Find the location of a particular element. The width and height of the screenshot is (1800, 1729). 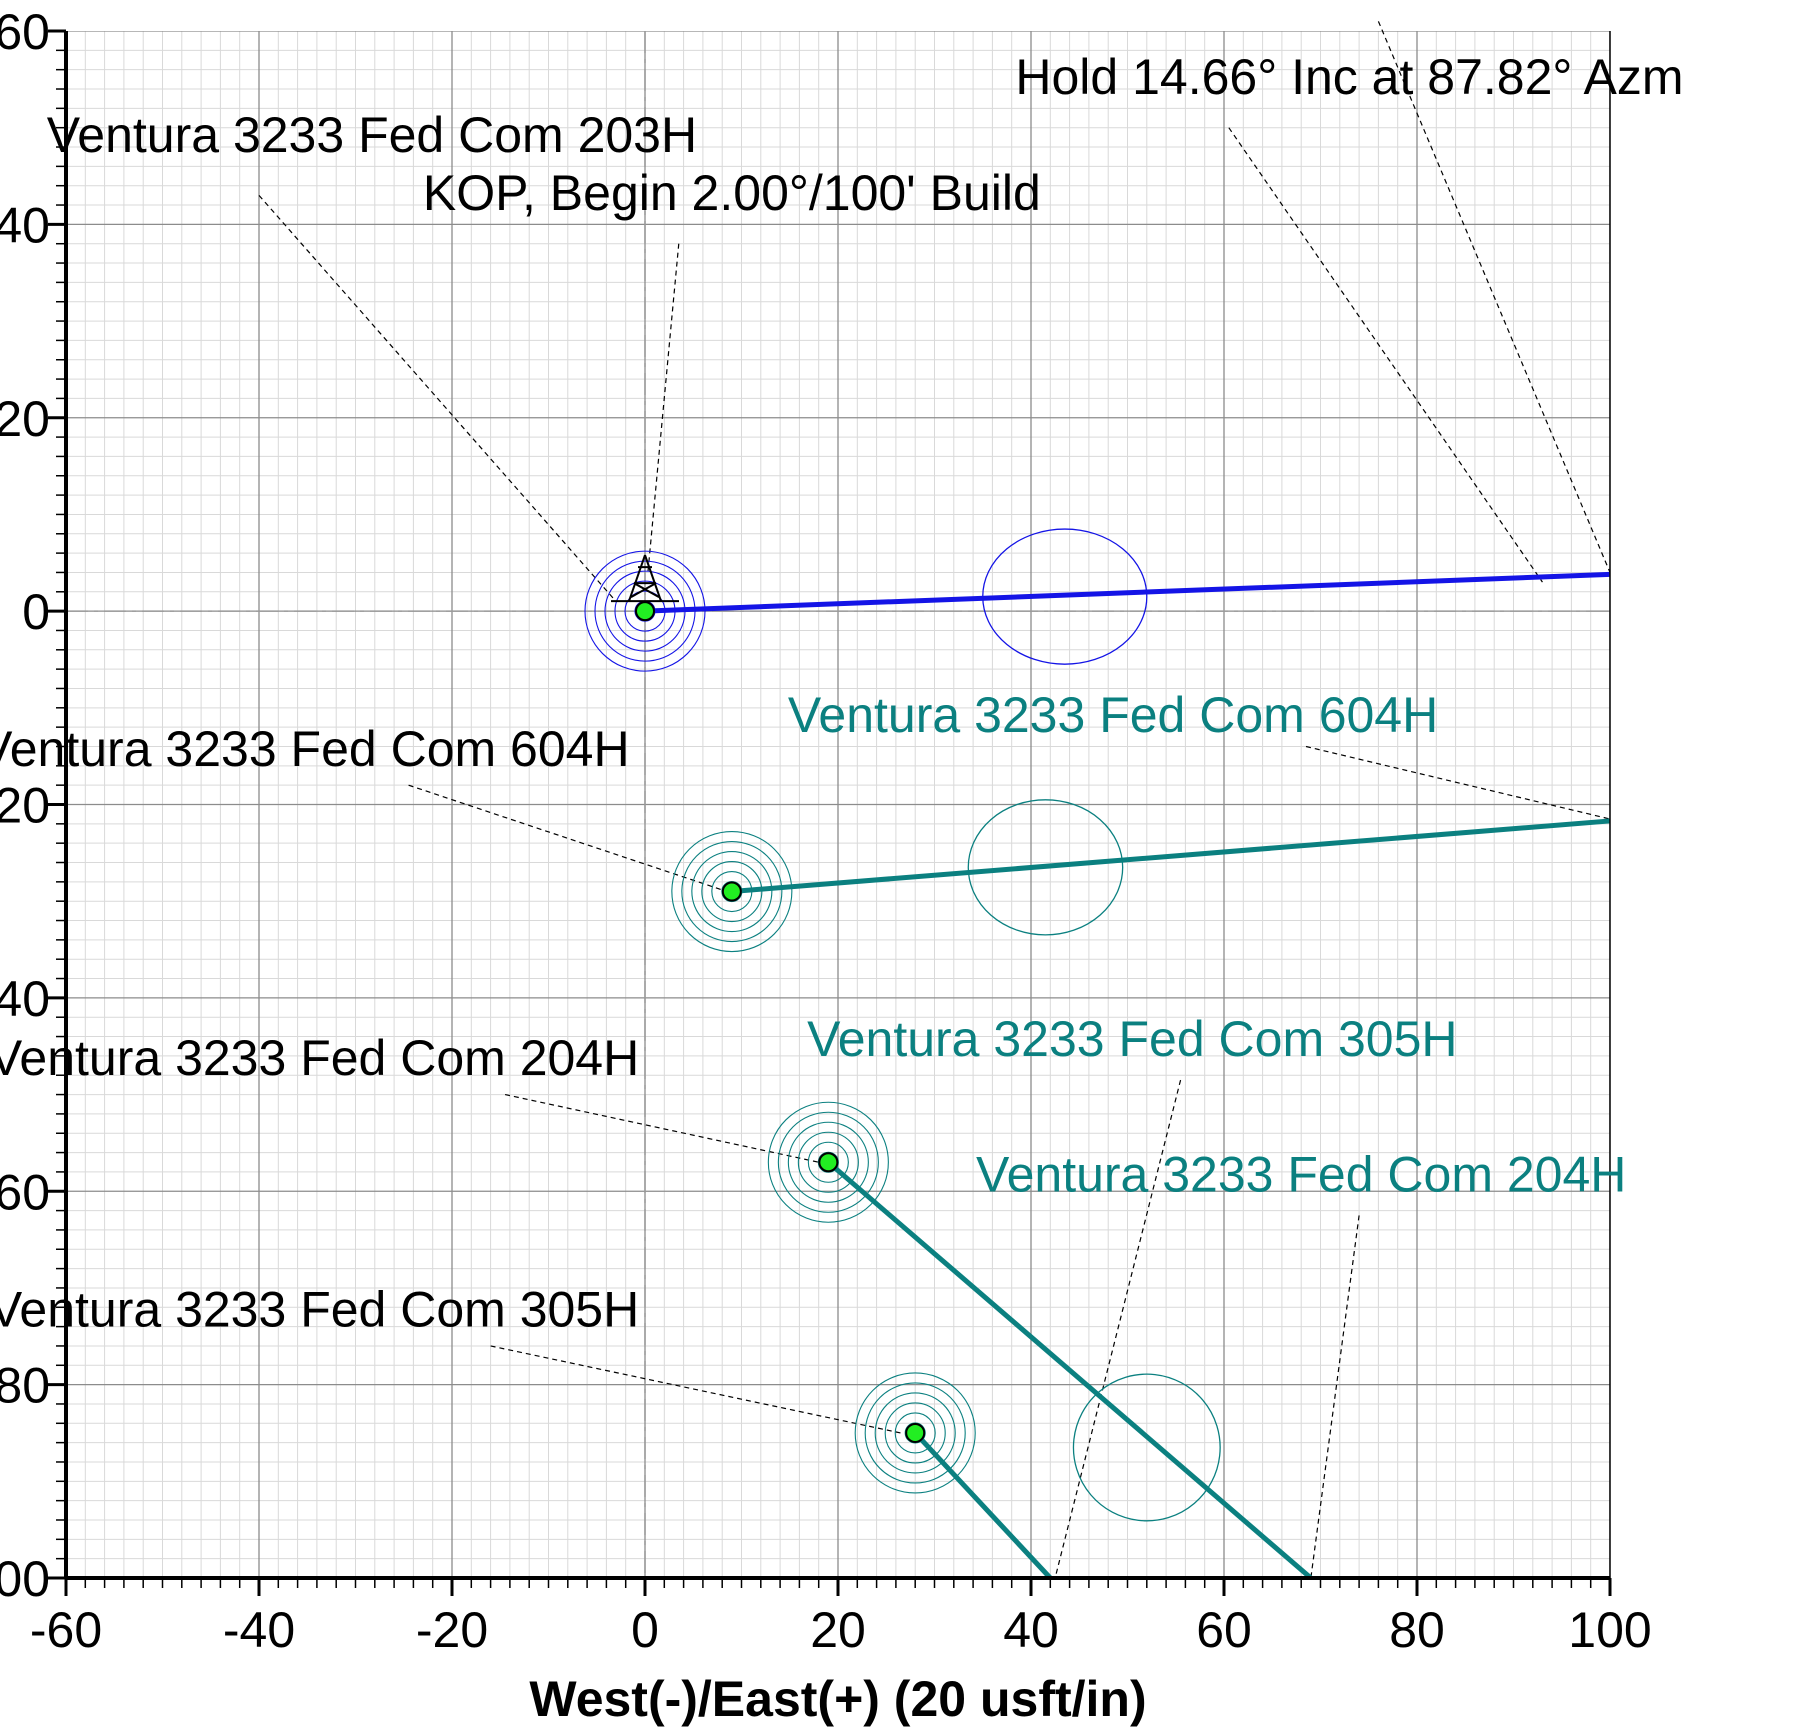

y-tick-label: 60 is located at coordinates (25, 32).